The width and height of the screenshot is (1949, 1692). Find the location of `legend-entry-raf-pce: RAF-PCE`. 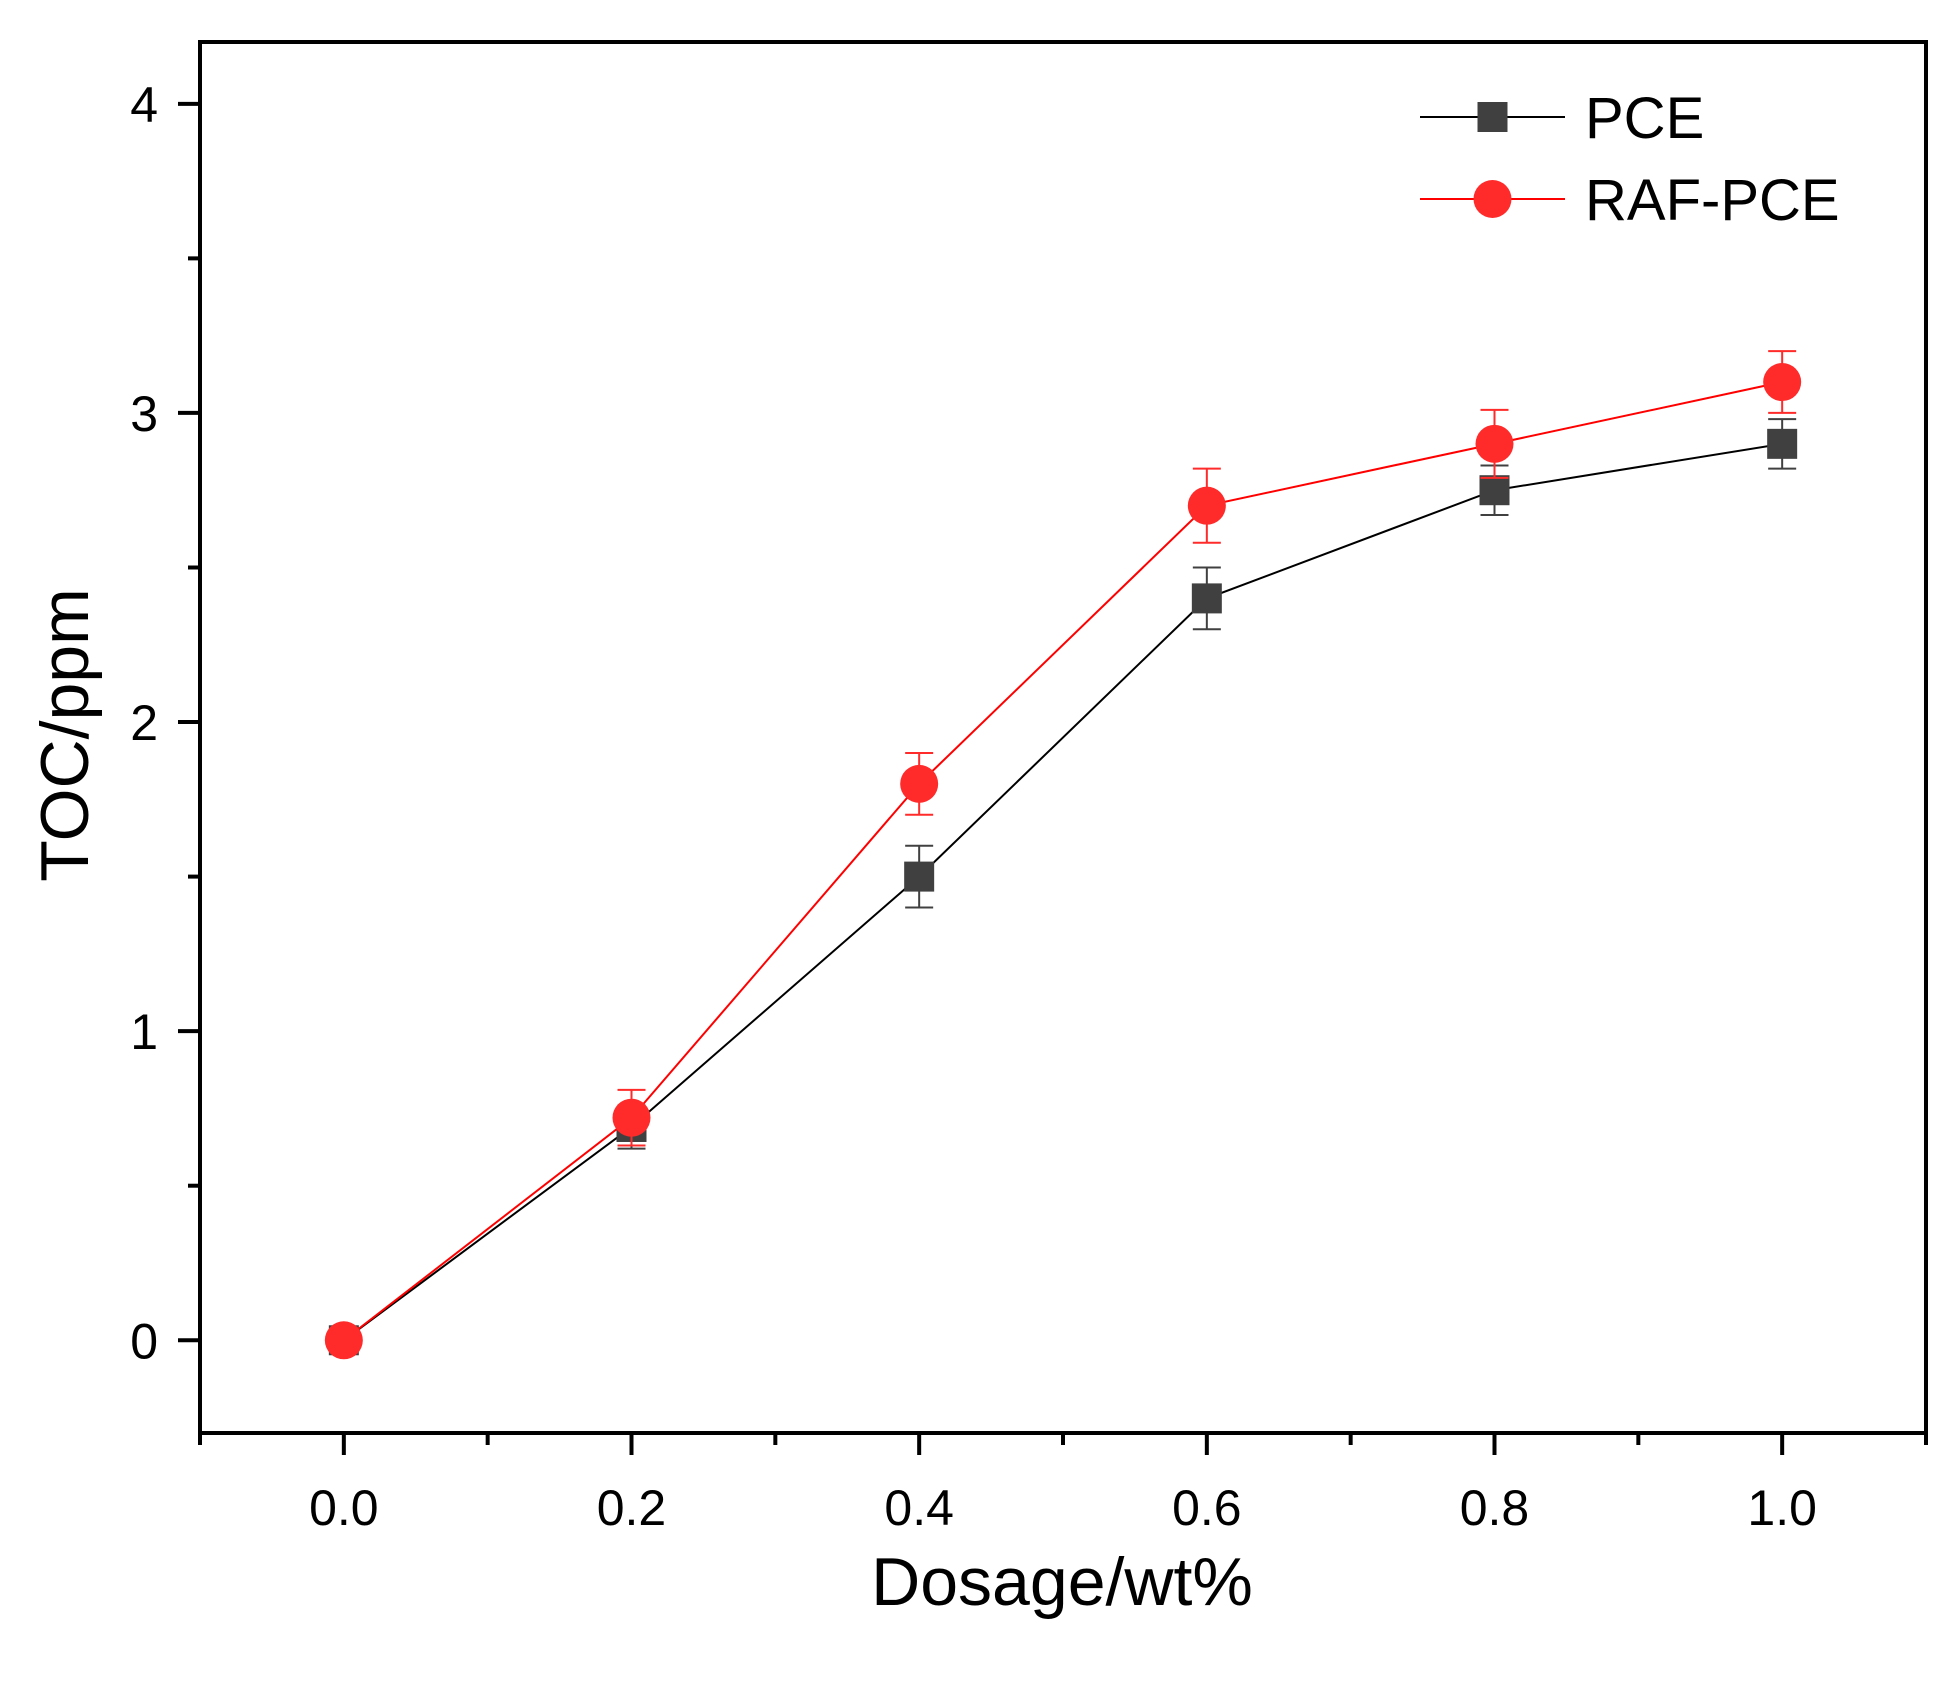

legend-entry-raf-pce: RAF-PCE is located at coordinates (1630, 200).